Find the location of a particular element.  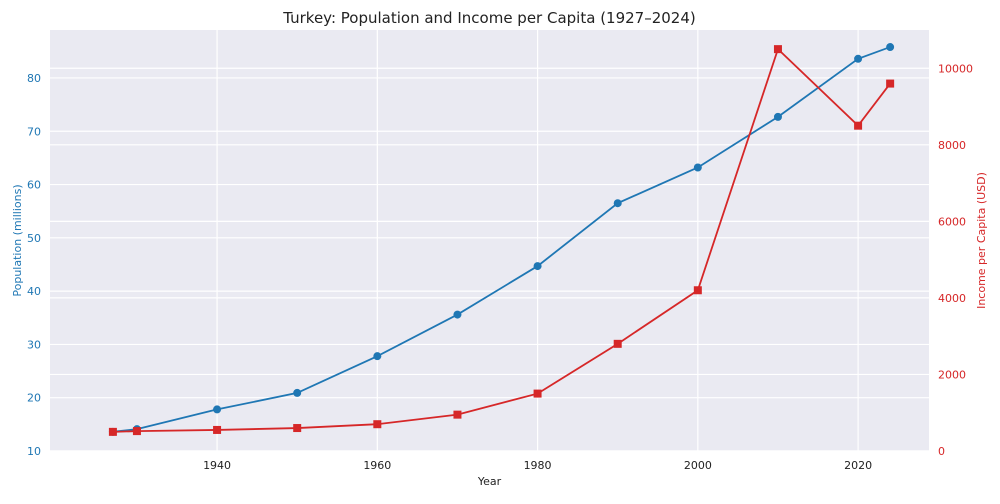

left-tick-label: 40 is located at coordinates (34, 291).